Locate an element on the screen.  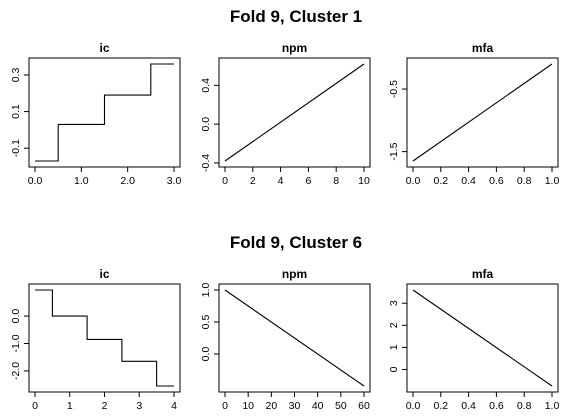
panel-1: ic 0.0 1.0 2.0 3.0 -0.1 0.1 0.3 is located at coordinates (95, 114).